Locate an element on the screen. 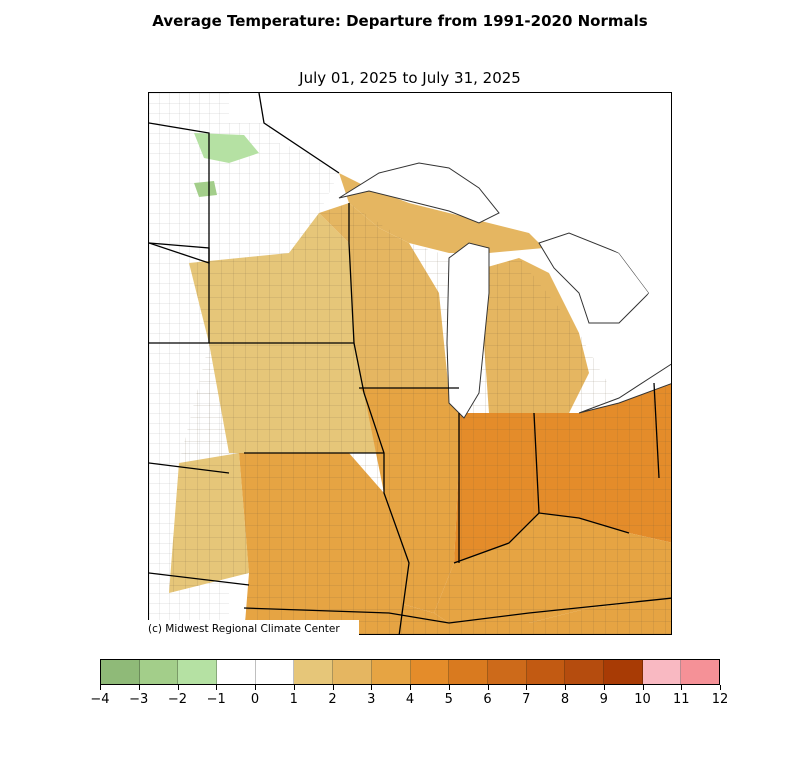 The width and height of the screenshot is (800, 771). date-range-subtitle: July 01, 2025 to July 31, 2025 is located at coordinates (410, 78).